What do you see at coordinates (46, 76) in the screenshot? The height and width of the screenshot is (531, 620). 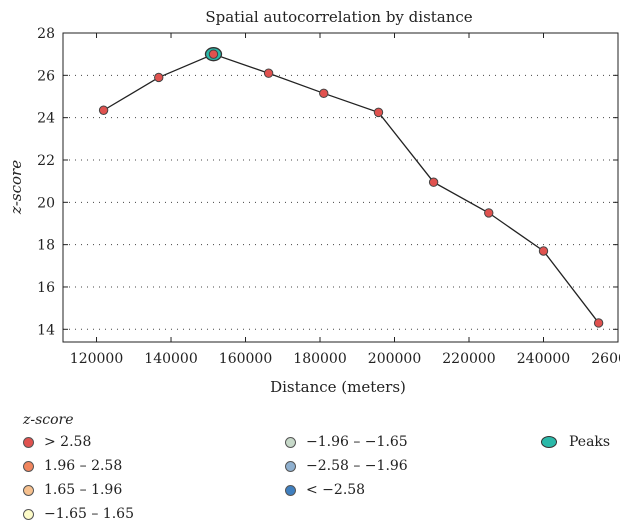 I see `y-tick-label: 26` at bounding box center [46, 76].